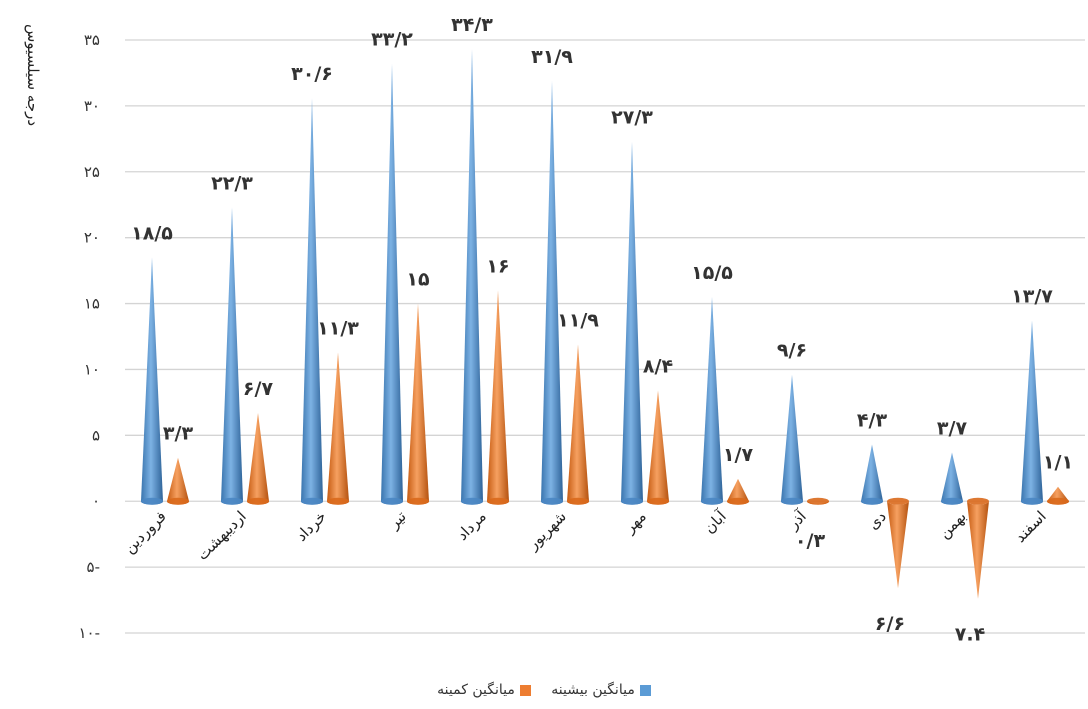 The height and width of the screenshot is (709, 1088). I want to click on y-tick-label: ۵-, so click(93, 567).